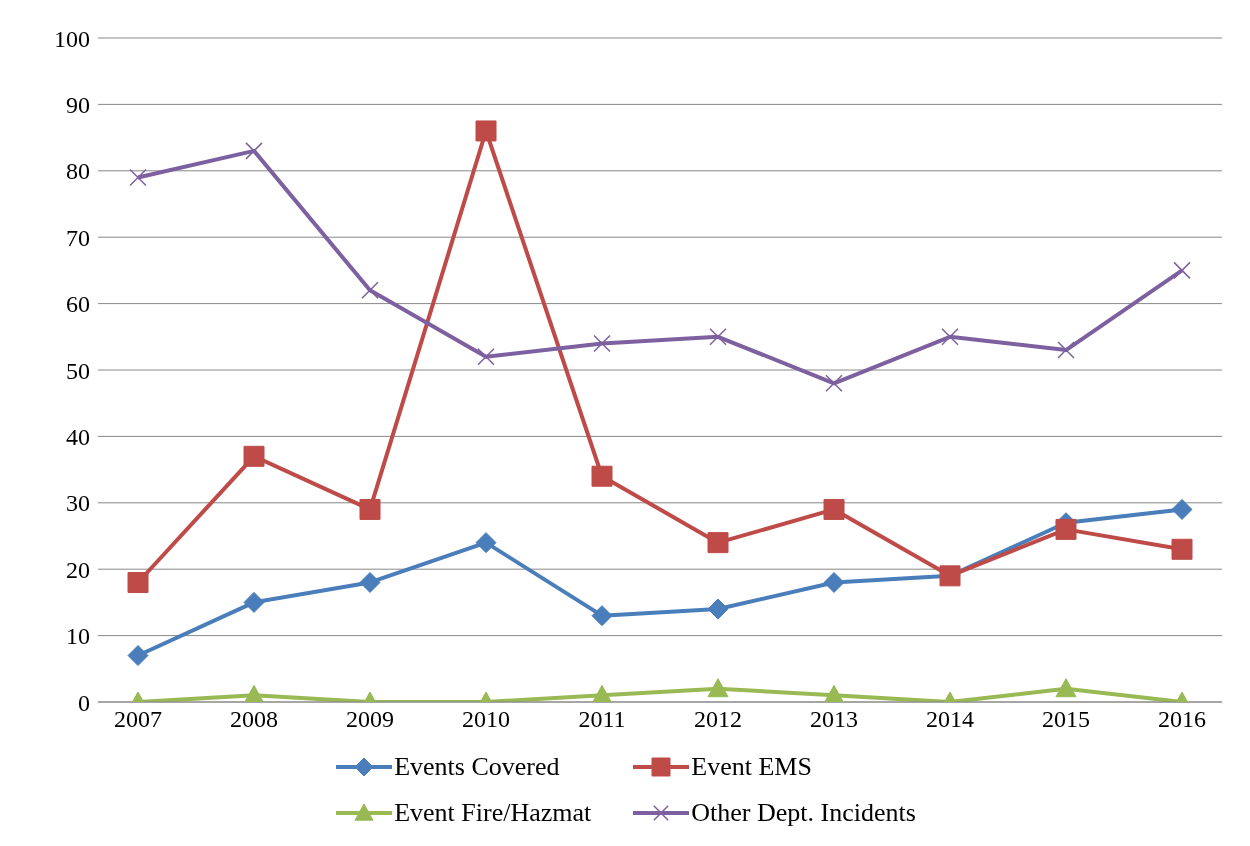  What do you see at coordinates (370, 719) in the screenshot?
I see `x-tick-label: 2009` at bounding box center [370, 719].